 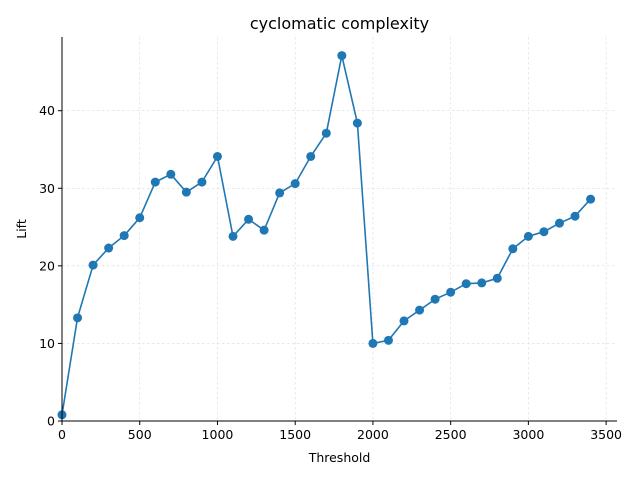 What do you see at coordinates (606, 434) in the screenshot?
I see `x-tick-label: 3500` at bounding box center [606, 434].